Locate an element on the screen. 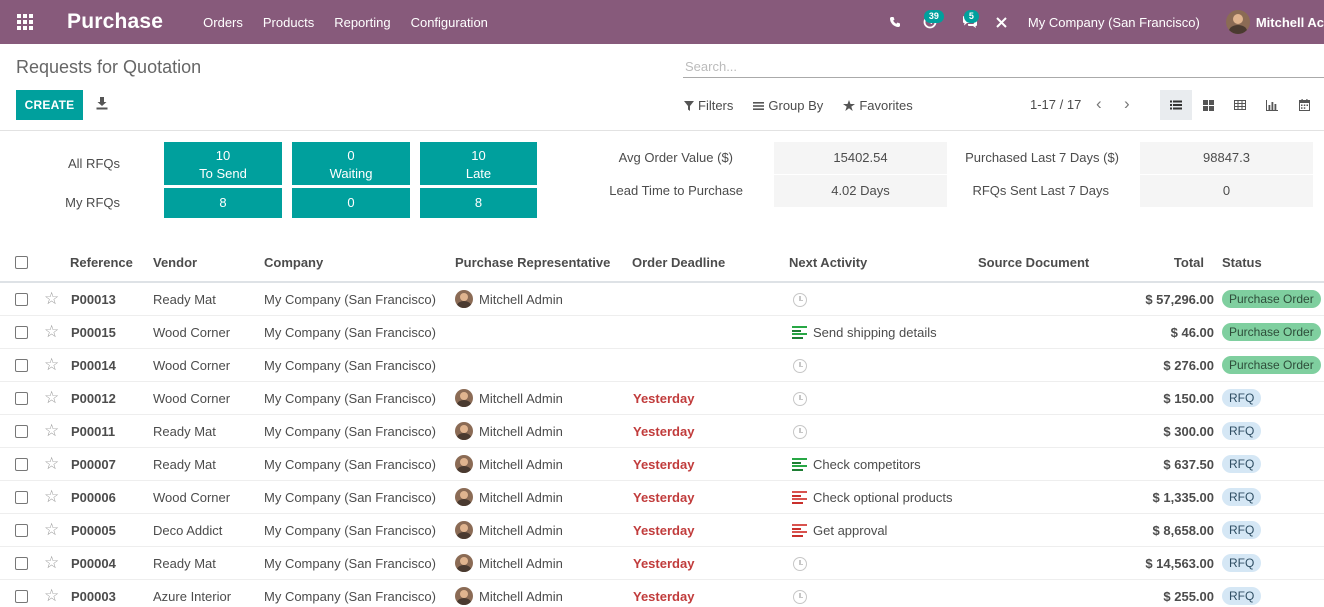  pivot-view-button is located at coordinates (1240, 105).